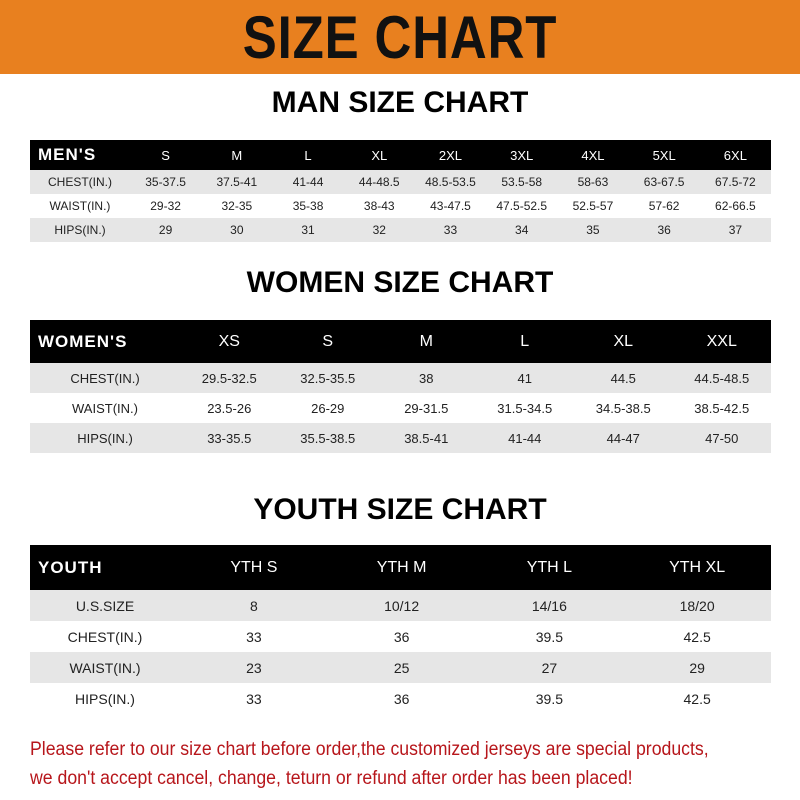  Describe the element at coordinates (522, 182) in the screenshot. I see `table-cell: 53.5-58` at that location.